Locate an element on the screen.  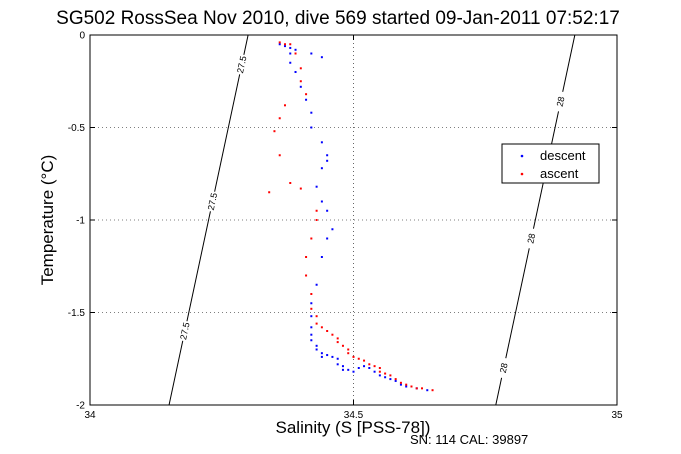
isopycnal-label: 28 is located at coordinates (531, 239).